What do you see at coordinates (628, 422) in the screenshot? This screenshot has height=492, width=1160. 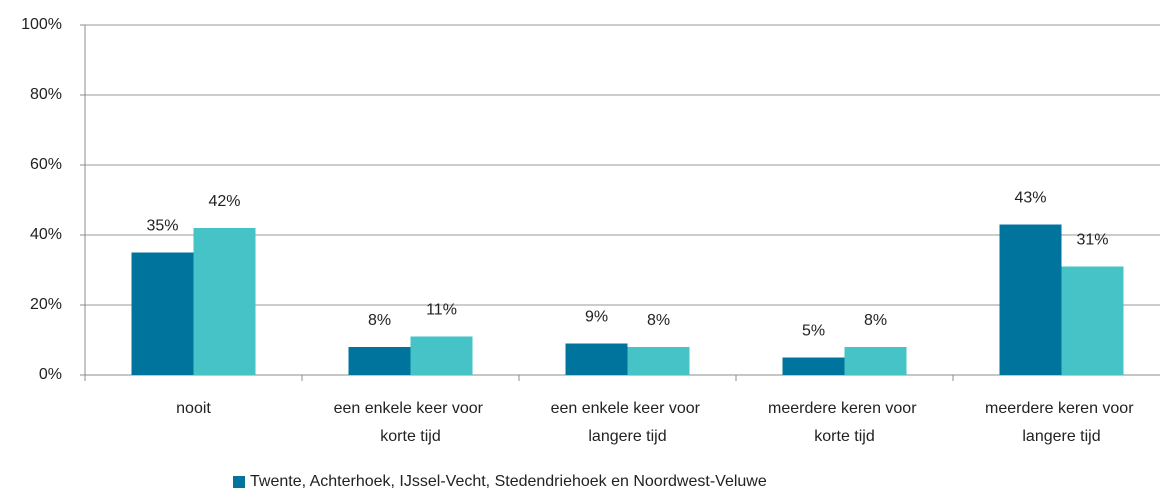 I see `x-tick-label: een enkele keer voor langere tijd` at bounding box center [628, 422].